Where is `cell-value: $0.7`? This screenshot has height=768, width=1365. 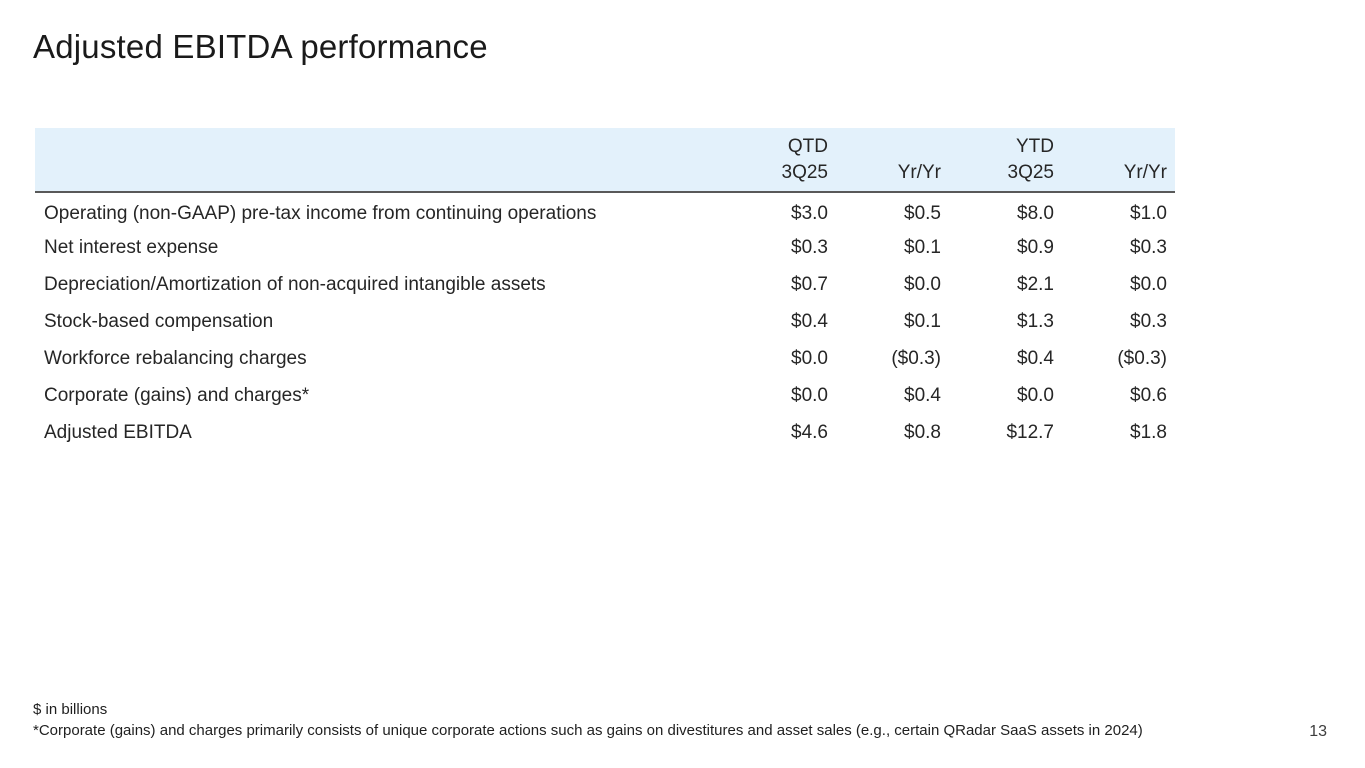 cell-value: $0.7 is located at coordinates (809, 284).